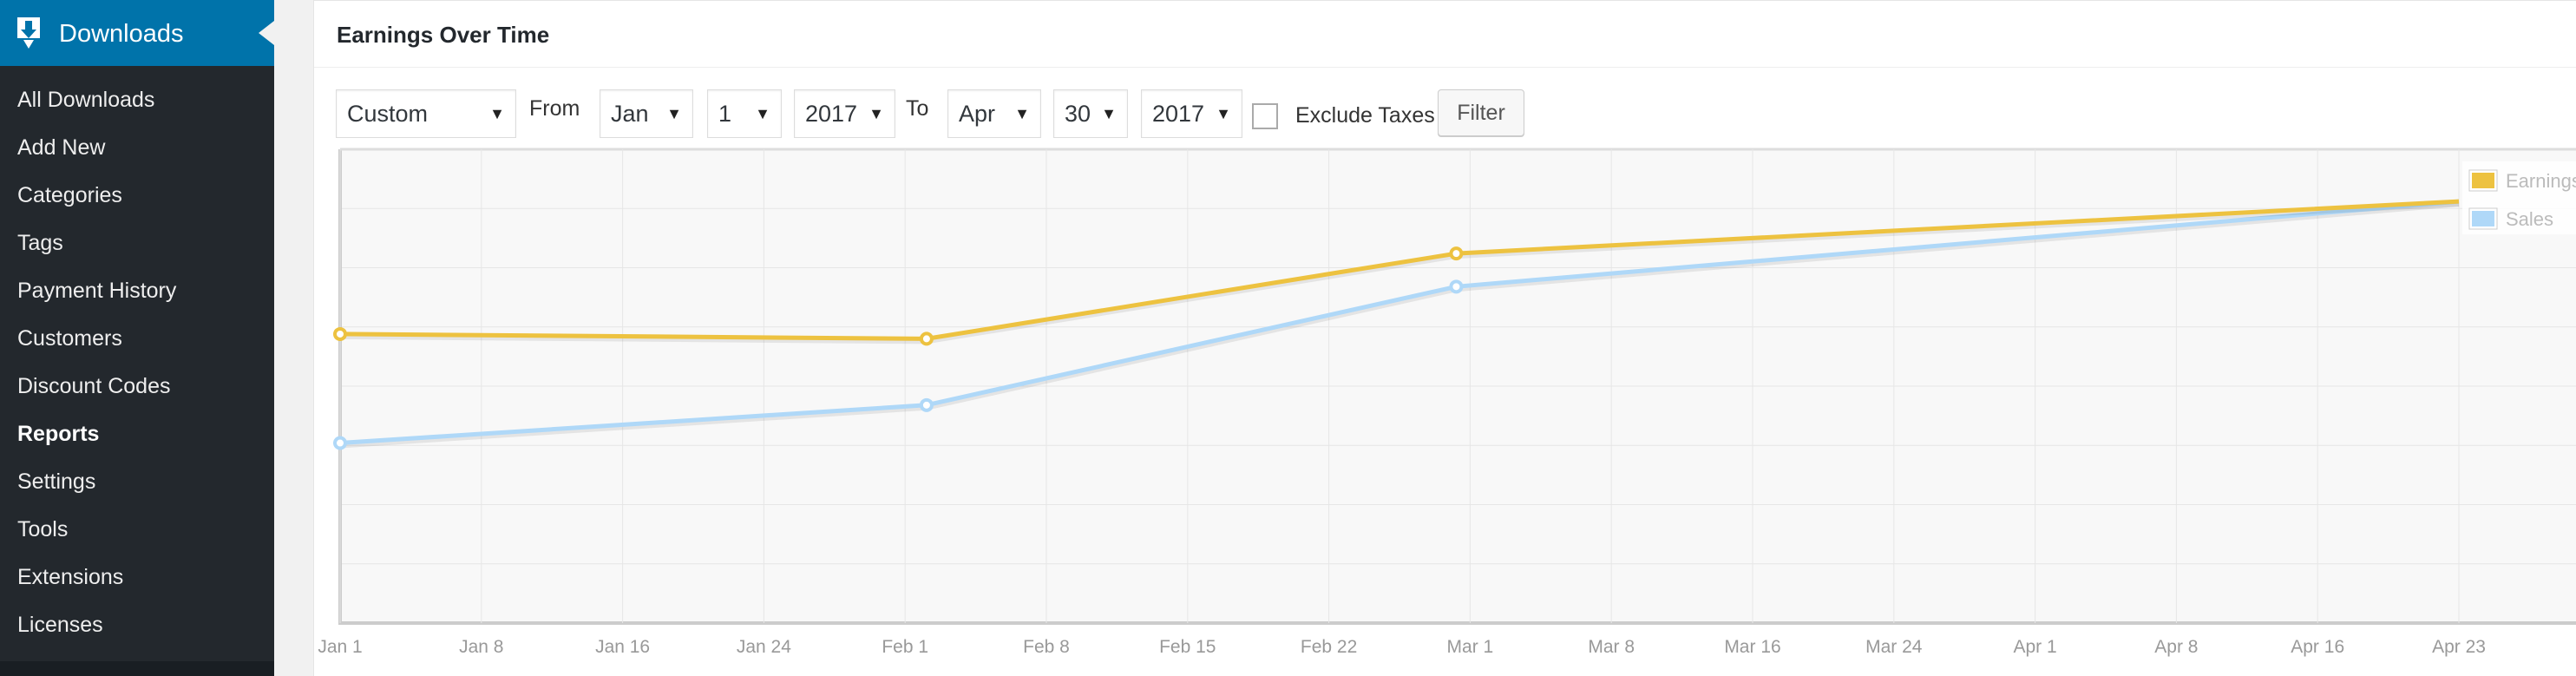 The image size is (2576, 676). Describe the element at coordinates (61, 147) in the screenshot. I see `sidebar-item-add-new: Add New` at that location.